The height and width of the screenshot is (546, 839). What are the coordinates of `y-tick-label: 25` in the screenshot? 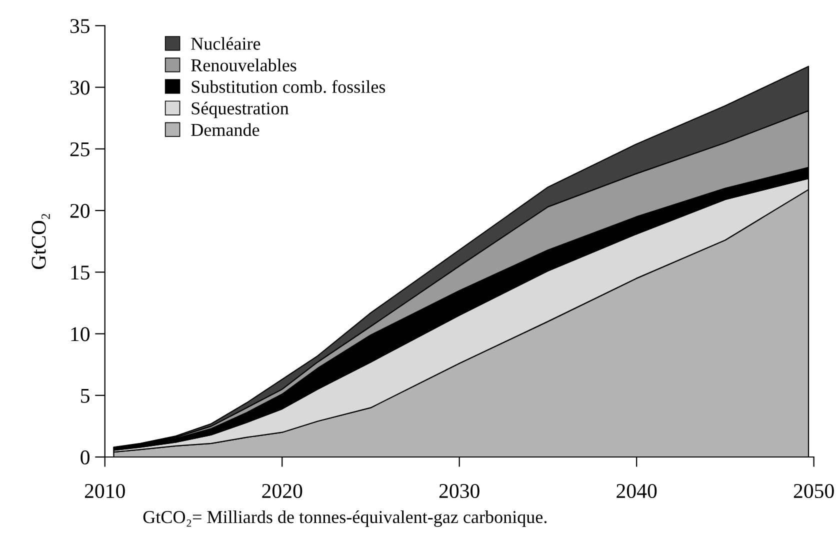 It's located at (80, 149).